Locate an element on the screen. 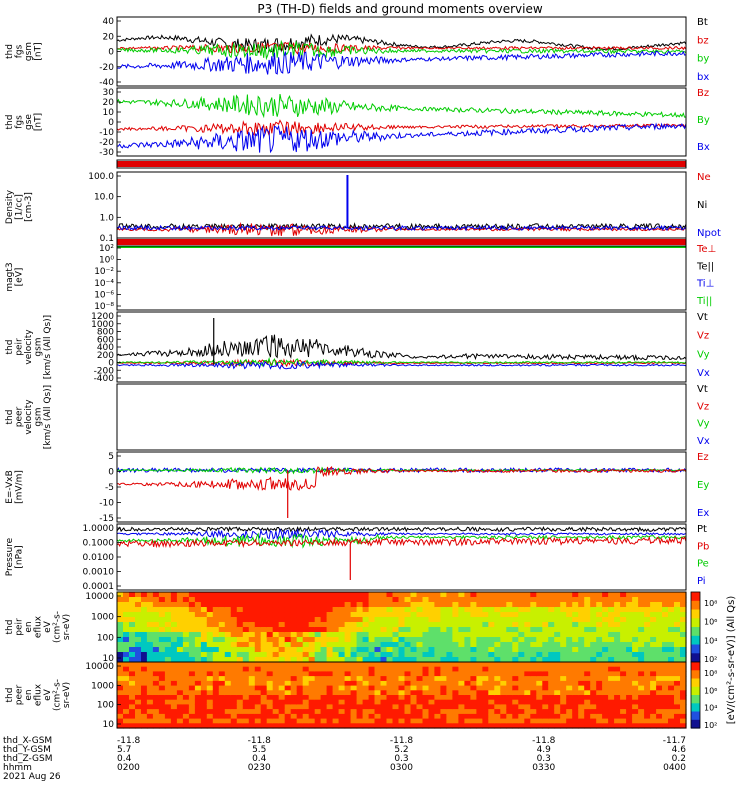  legend-entry: Bt is located at coordinates (702, 22).